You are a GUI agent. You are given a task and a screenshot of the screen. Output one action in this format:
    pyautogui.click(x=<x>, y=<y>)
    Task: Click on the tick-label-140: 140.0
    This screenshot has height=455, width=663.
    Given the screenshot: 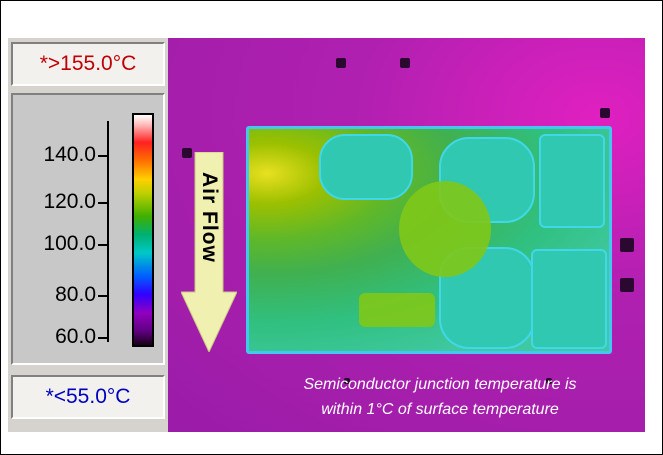 What is the action you would take?
    pyautogui.click(x=69, y=154)
    